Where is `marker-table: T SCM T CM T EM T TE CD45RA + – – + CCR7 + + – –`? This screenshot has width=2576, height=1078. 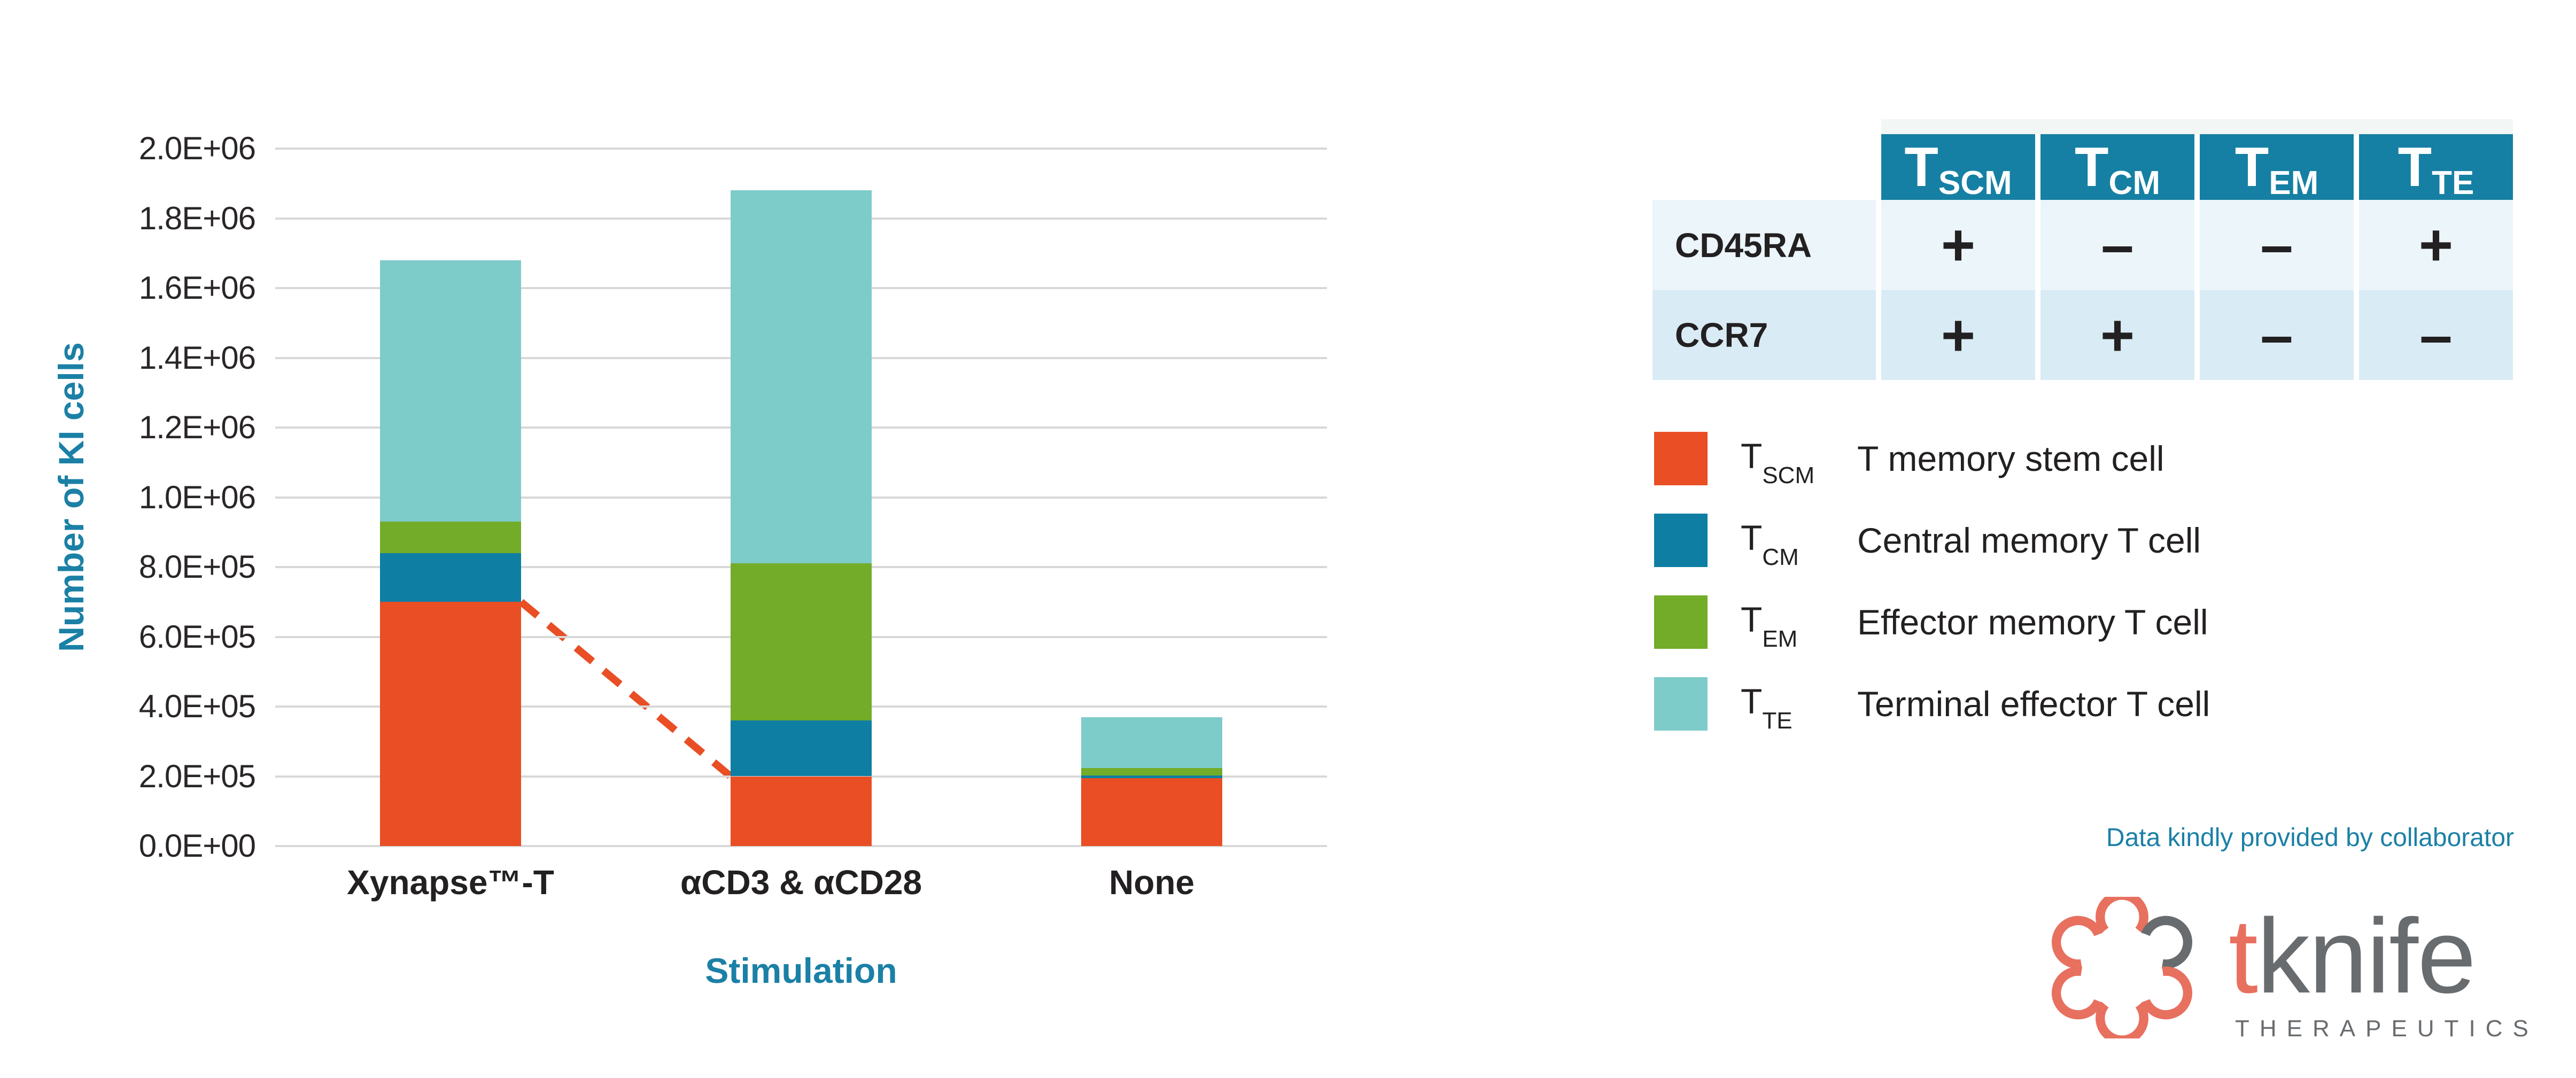
marker-table: T SCM T CM T EM T TE CD45RA + – – + CCR7 + + – – is located at coordinates (2082, 257).